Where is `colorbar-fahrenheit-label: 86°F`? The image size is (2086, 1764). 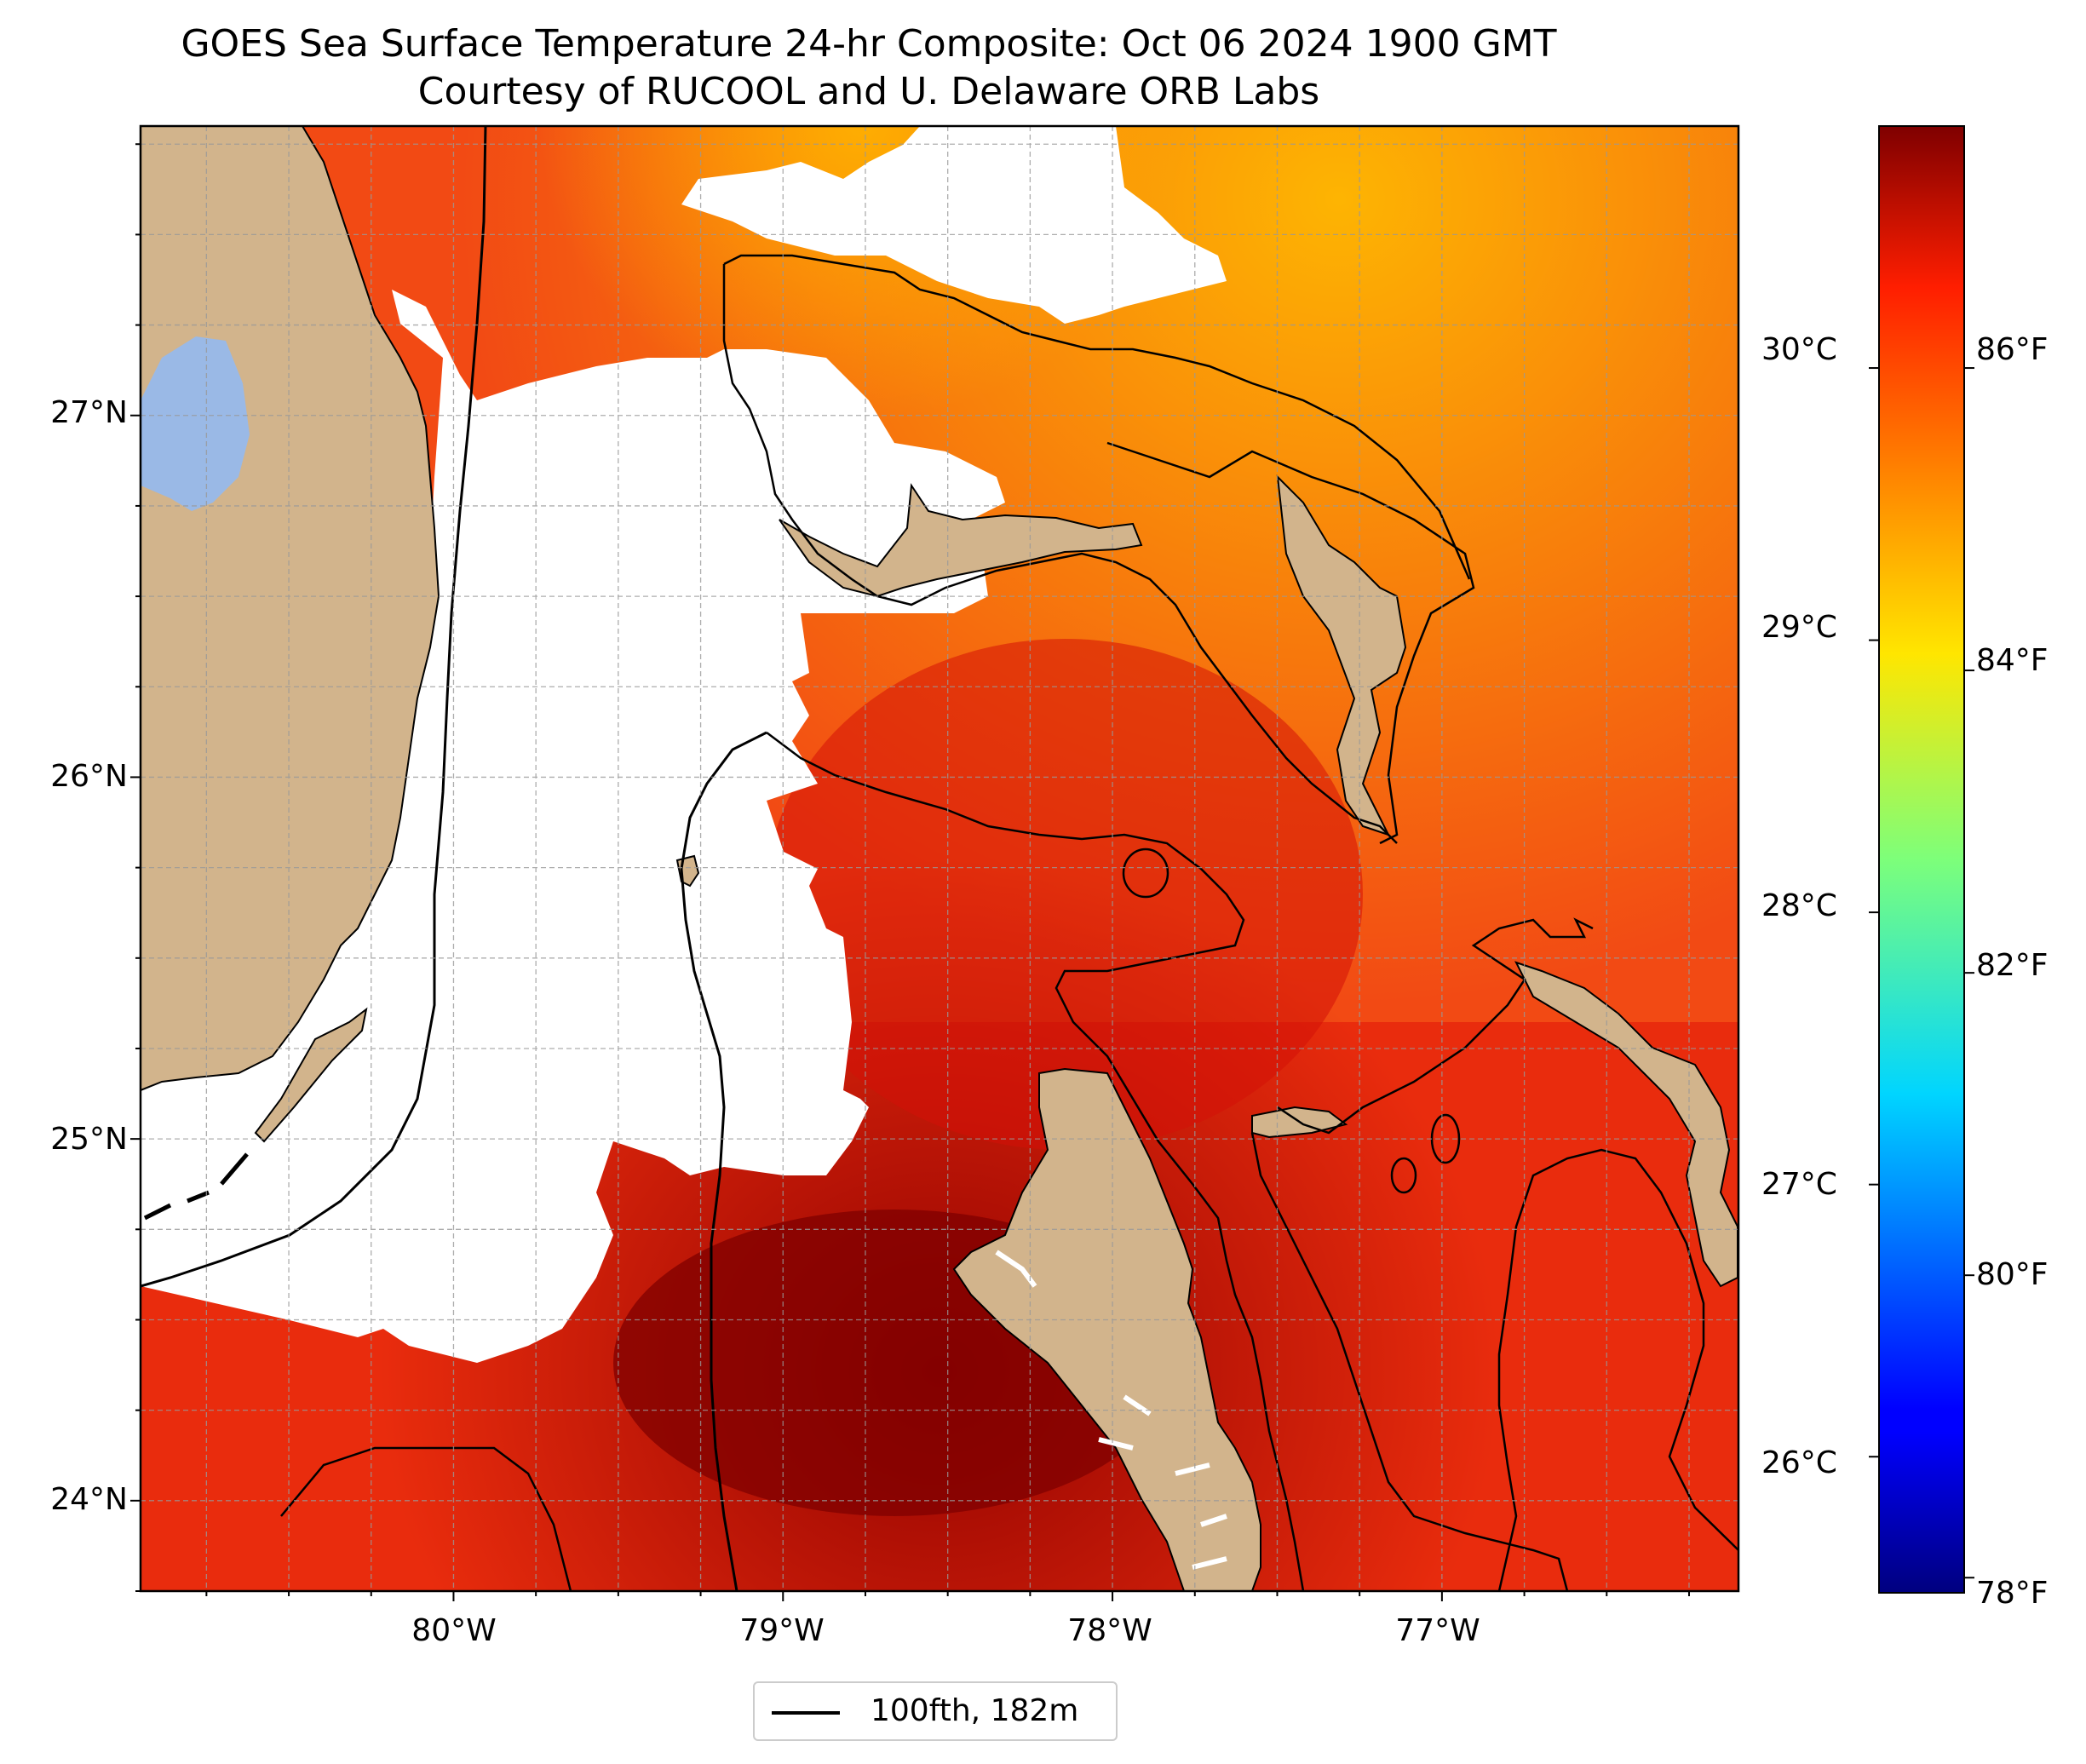 colorbar-fahrenheit-label: 86°F is located at coordinates (2012, 349).